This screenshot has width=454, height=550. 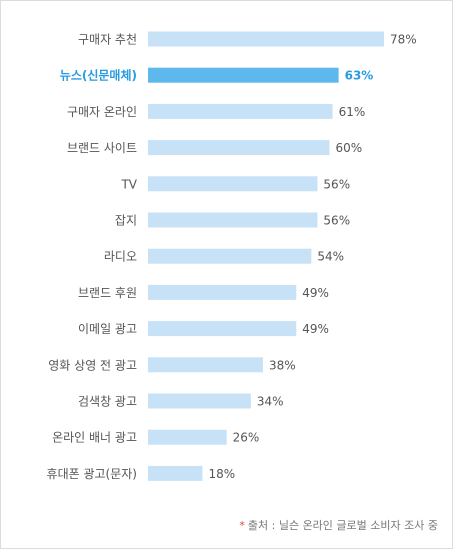 I want to click on value-label: 26%, so click(x=246, y=438).